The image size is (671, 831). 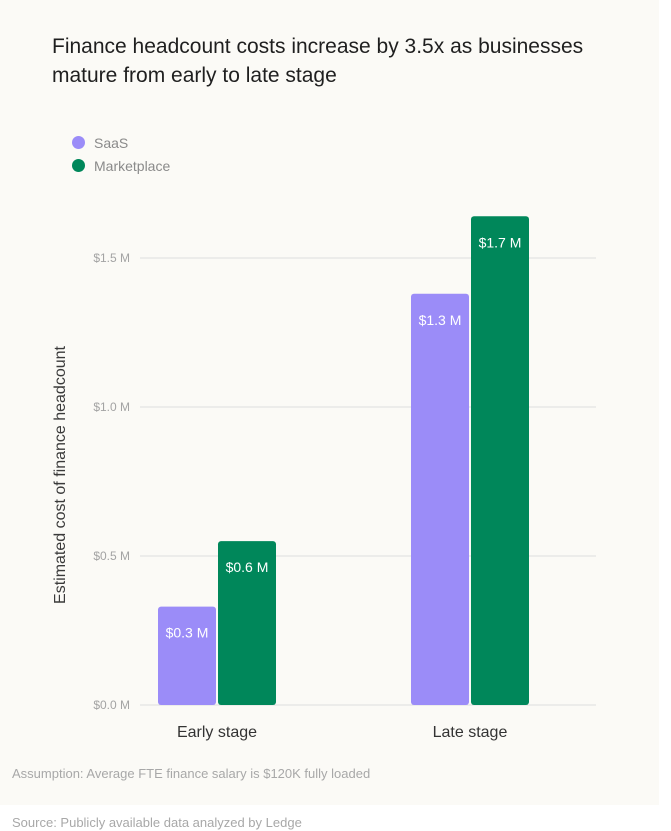 What do you see at coordinates (247, 567) in the screenshot?
I see `data-label: $0.6 M` at bounding box center [247, 567].